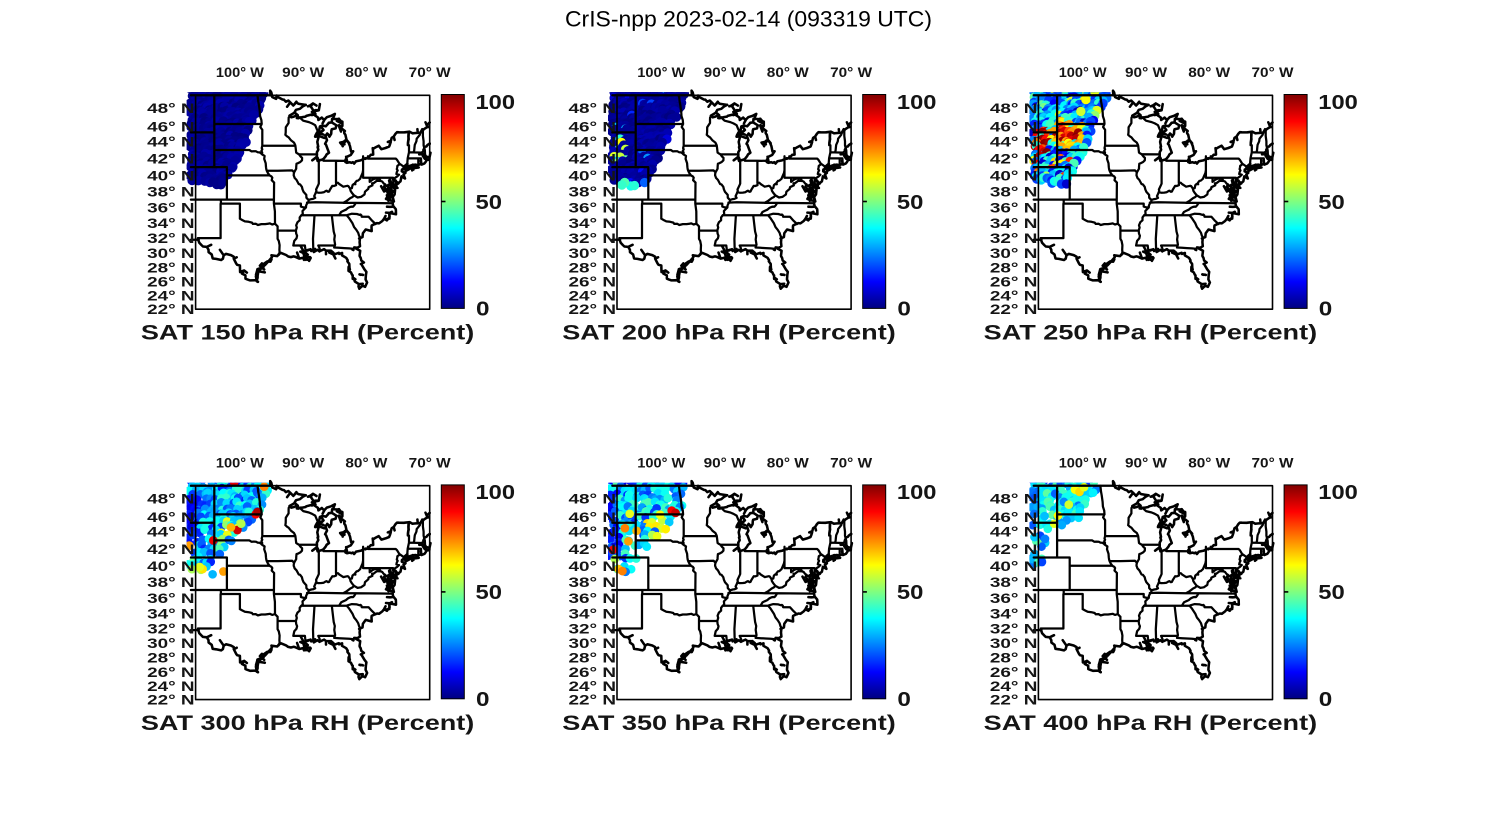  Describe the element at coordinates (729, 723) in the screenshot. I see `svg-text: SAT 350 hPa RH (Percent)` at that location.